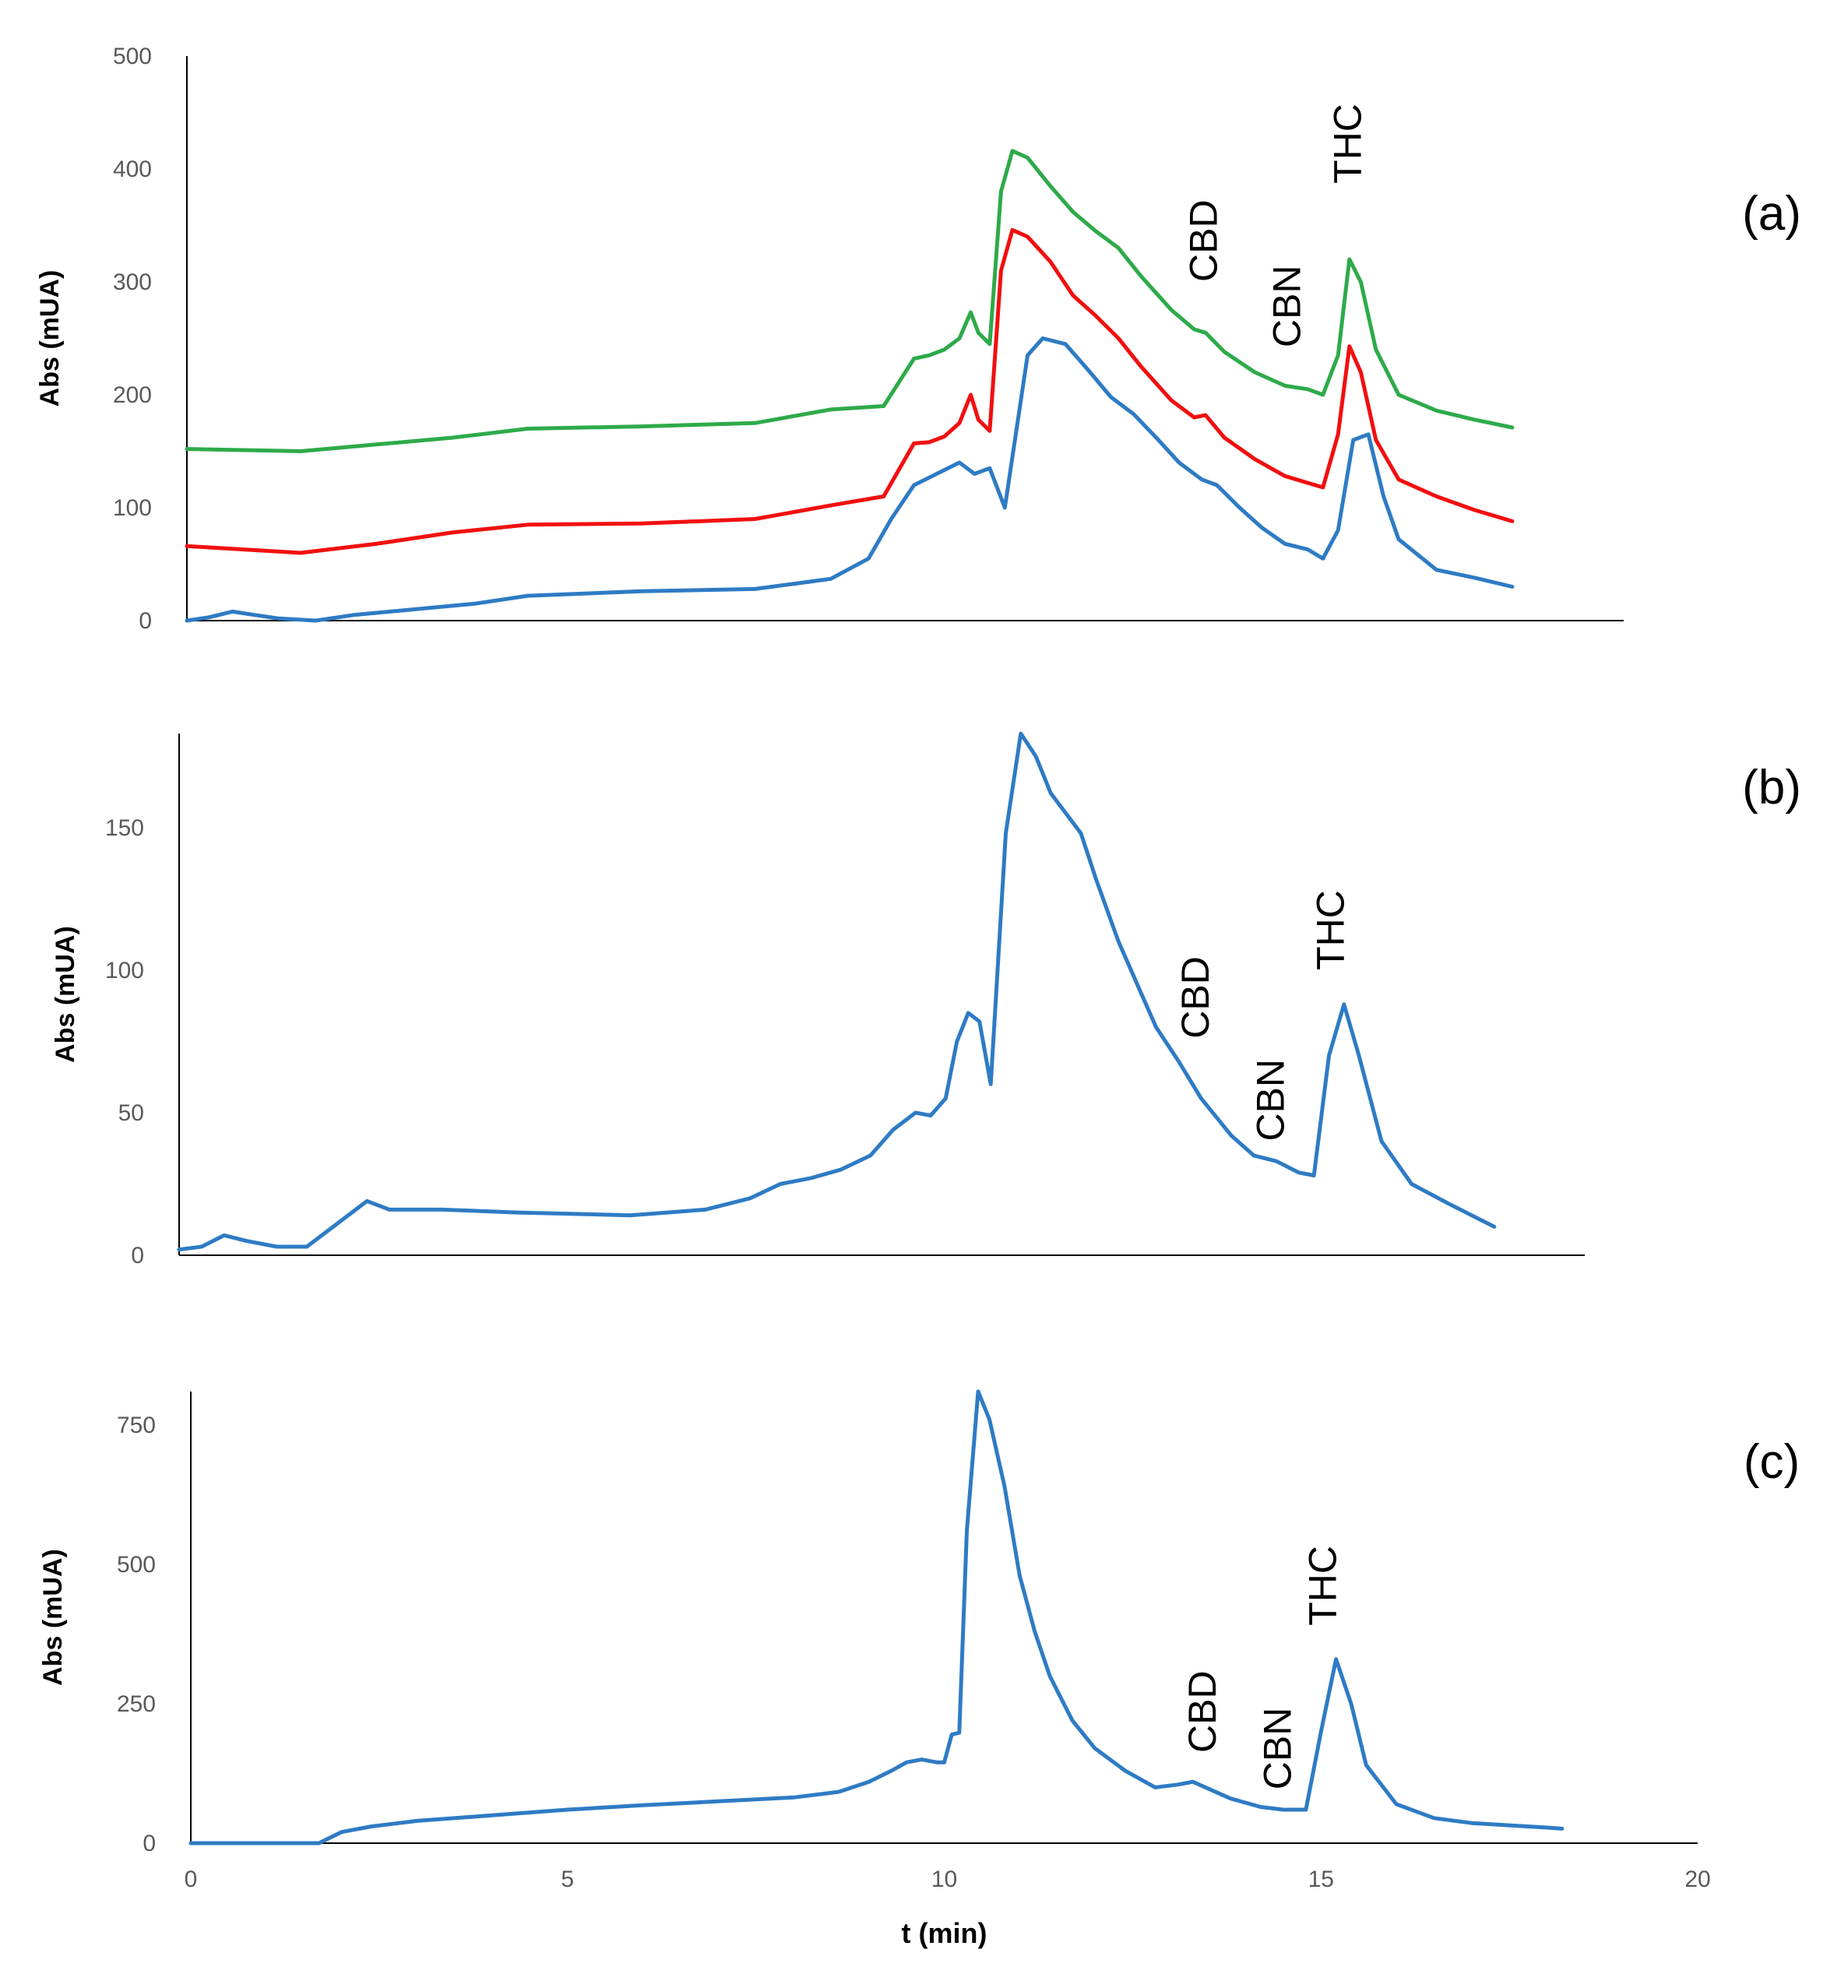  Describe the element at coordinates (1772, 1462) in the screenshot. I see `panel-label: (c)` at that location.